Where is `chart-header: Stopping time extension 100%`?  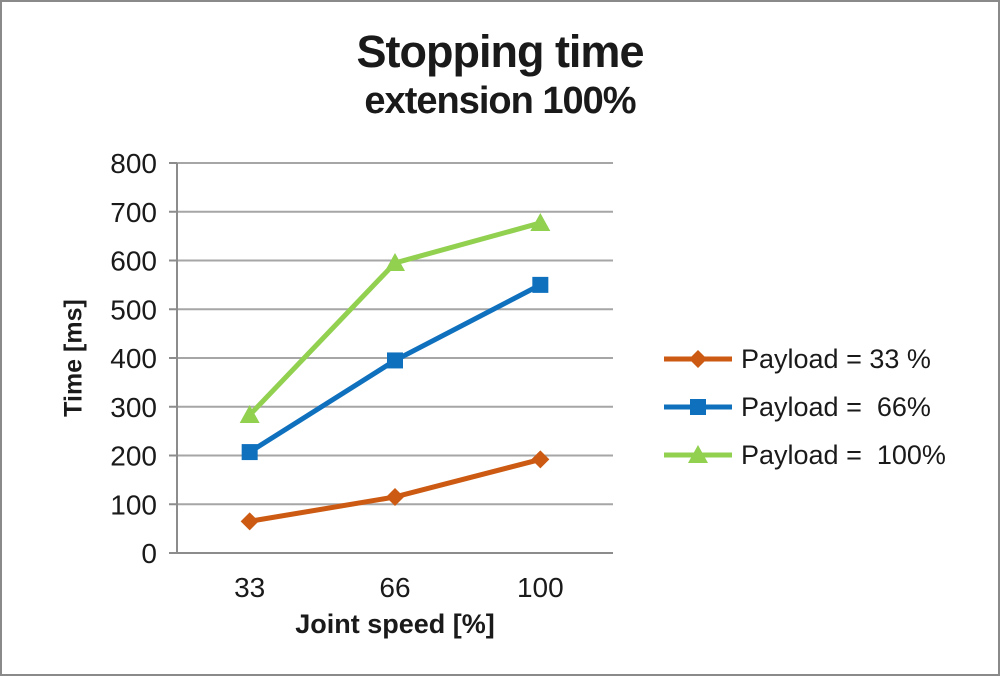
chart-header: Stopping time extension 100% is located at coordinates (500, 74).